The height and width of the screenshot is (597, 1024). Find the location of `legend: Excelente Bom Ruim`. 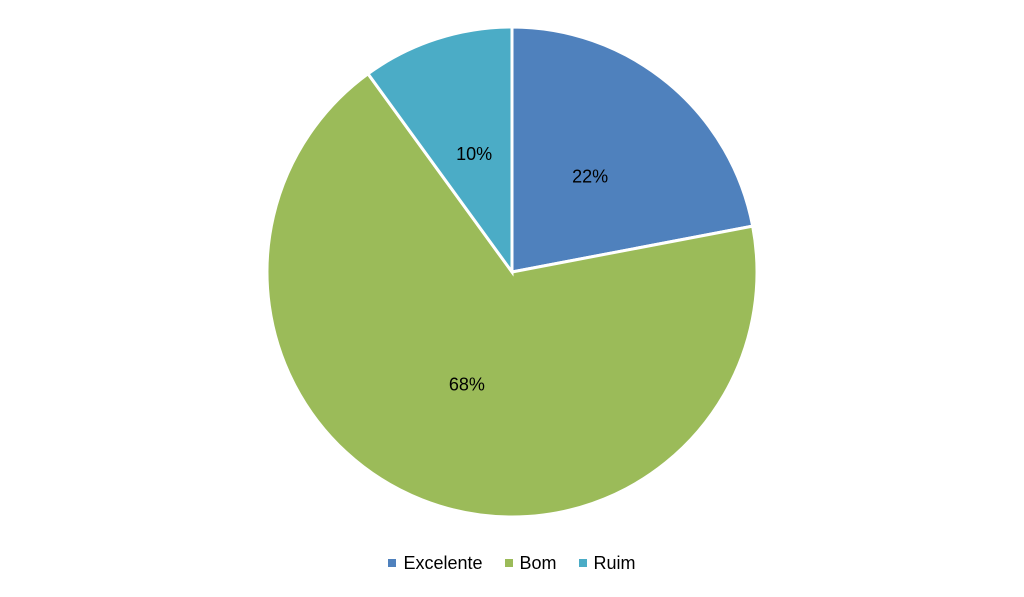

legend: Excelente Bom Ruim is located at coordinates (512, 563).